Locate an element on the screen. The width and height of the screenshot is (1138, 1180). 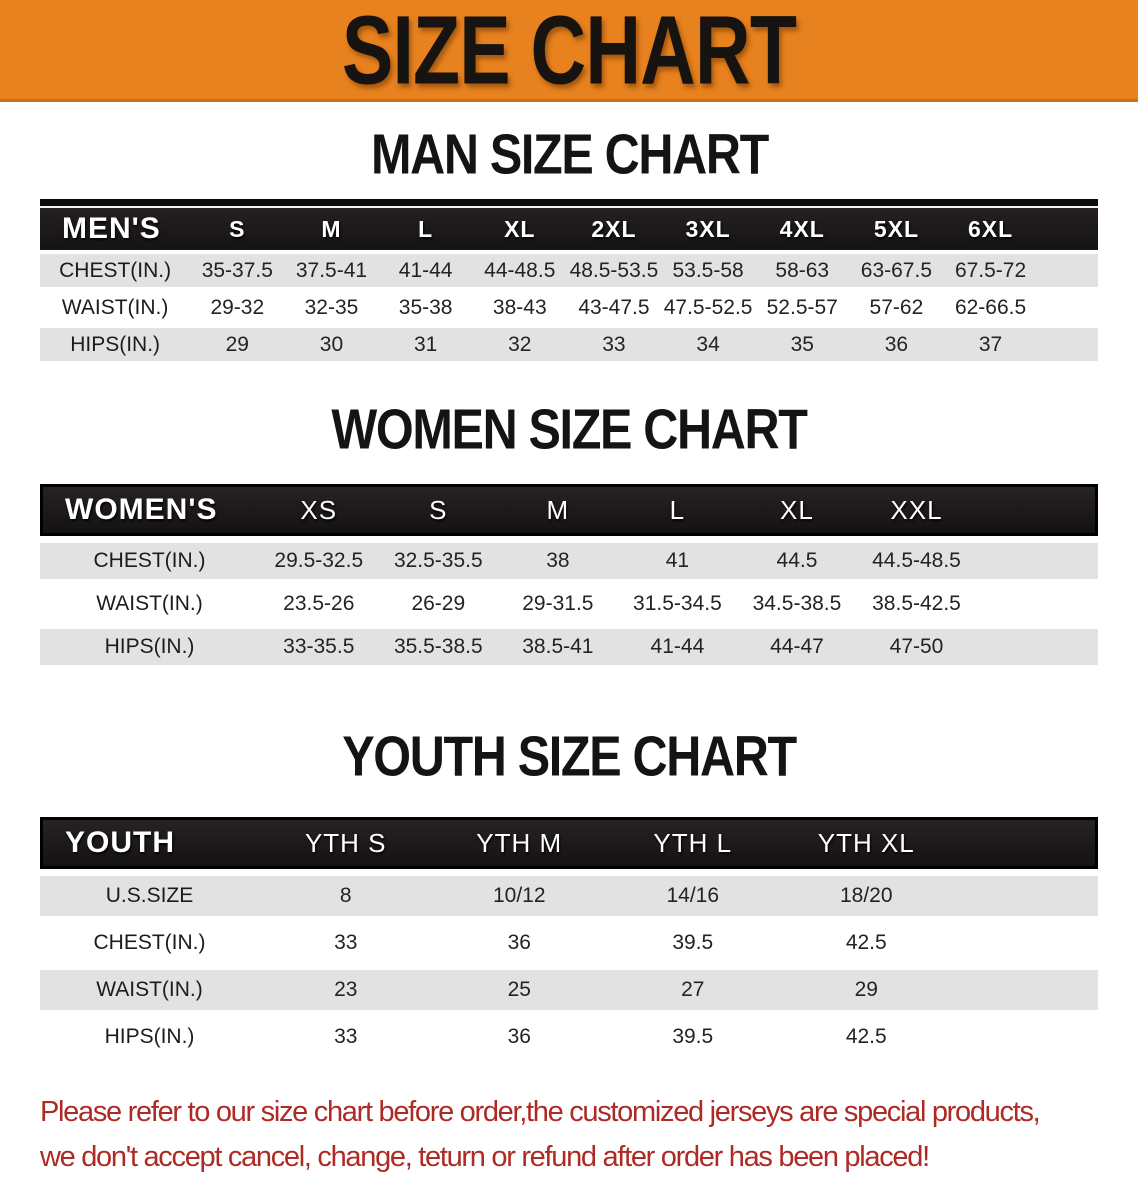
size-value-cell: 27 is located at coordinates (693, 990).